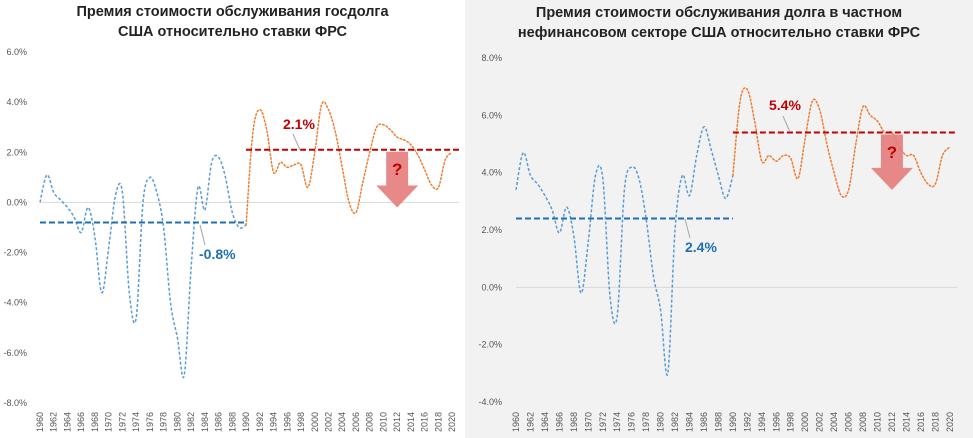 This screenshot has width=973, height=438. What do you see at coordinates (217, 254) in the screenshot?
I see `average-label-before: -0.8%` at bounding box center [217, 254].